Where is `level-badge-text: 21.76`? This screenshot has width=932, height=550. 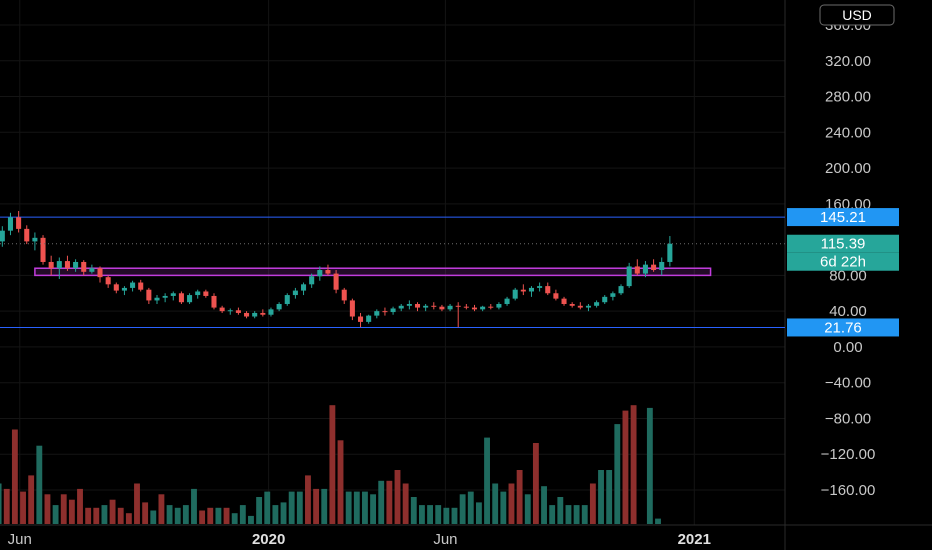
level-badge-text: 21.76 is located at coordinates (843, 327).